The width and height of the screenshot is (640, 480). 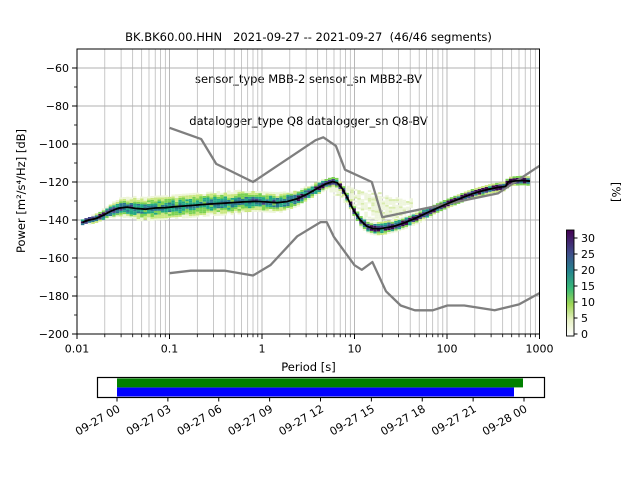 What do you see at coordinates (306, 204) in the screenshot?
I see `mean-psd-line` at bounding box center [306, 204].